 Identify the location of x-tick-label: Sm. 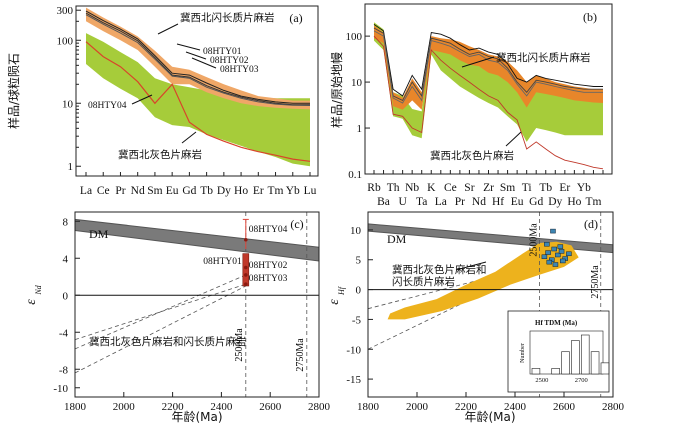
(154, 191).